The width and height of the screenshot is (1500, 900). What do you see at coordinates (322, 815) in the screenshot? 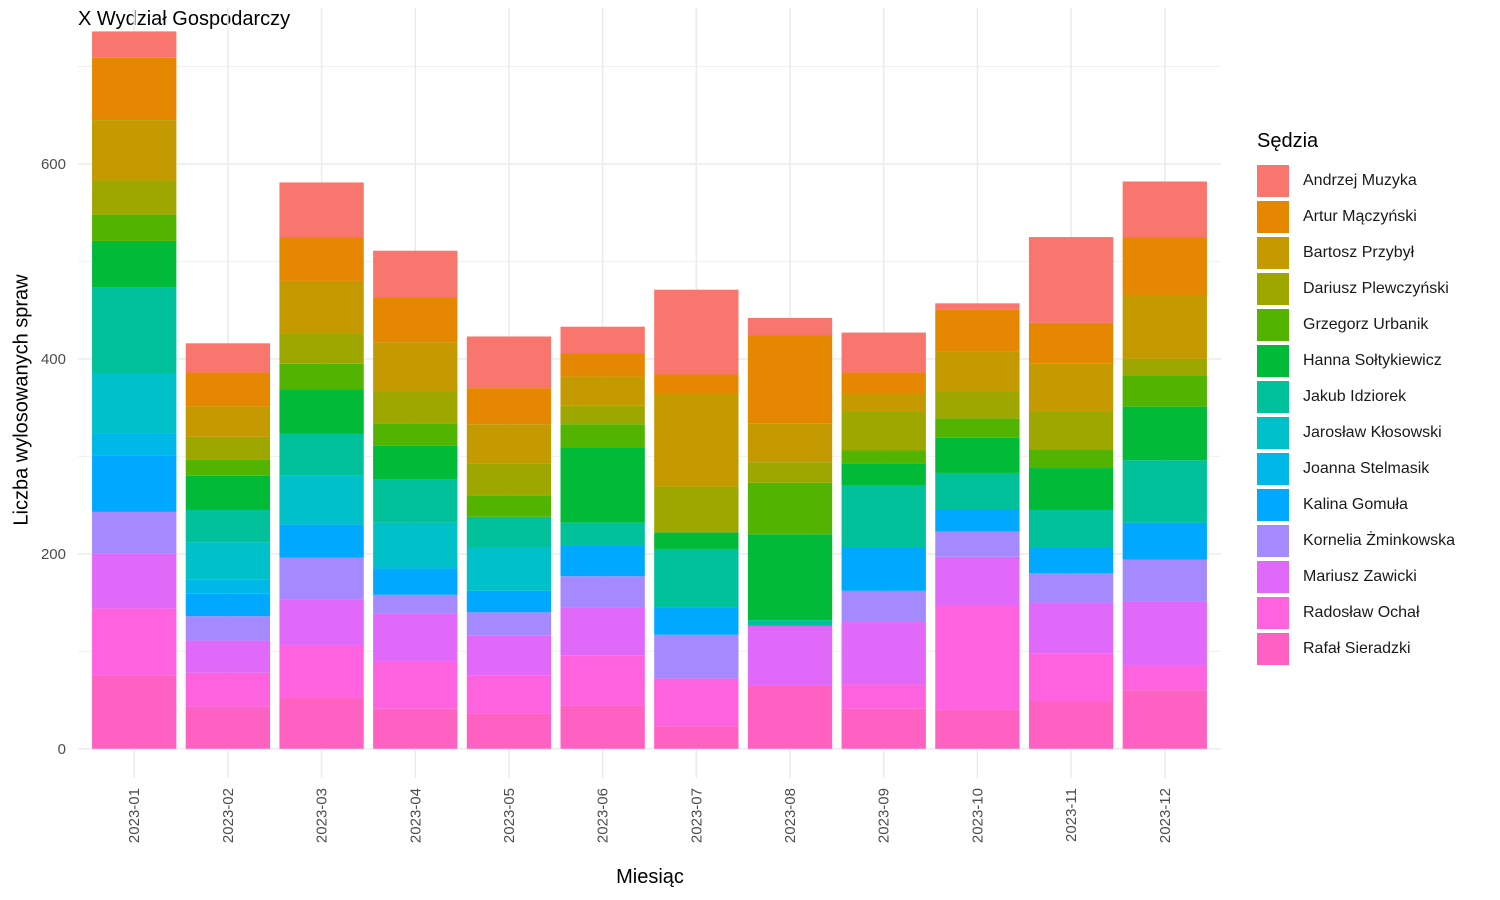
I see `x-tick-label: 2023-03` at bounding box center [322, 815].